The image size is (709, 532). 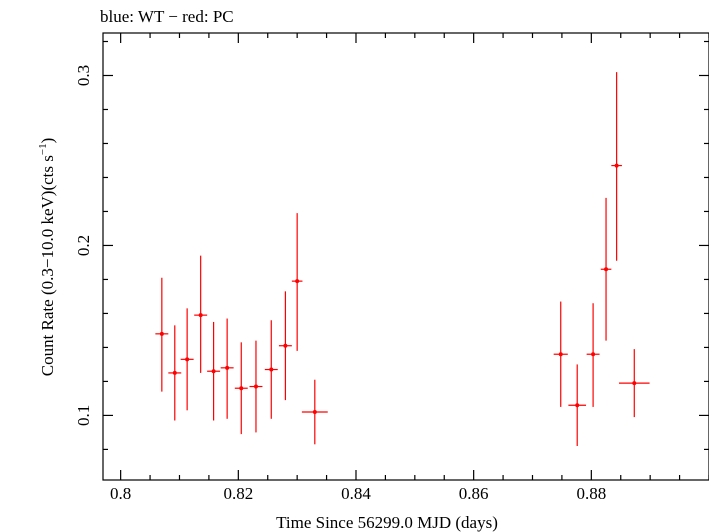 What do you see at coordinates (356, 493) in the screenshot?
I see `x-tick-label: 0.84` at bounding box center [356, 493].